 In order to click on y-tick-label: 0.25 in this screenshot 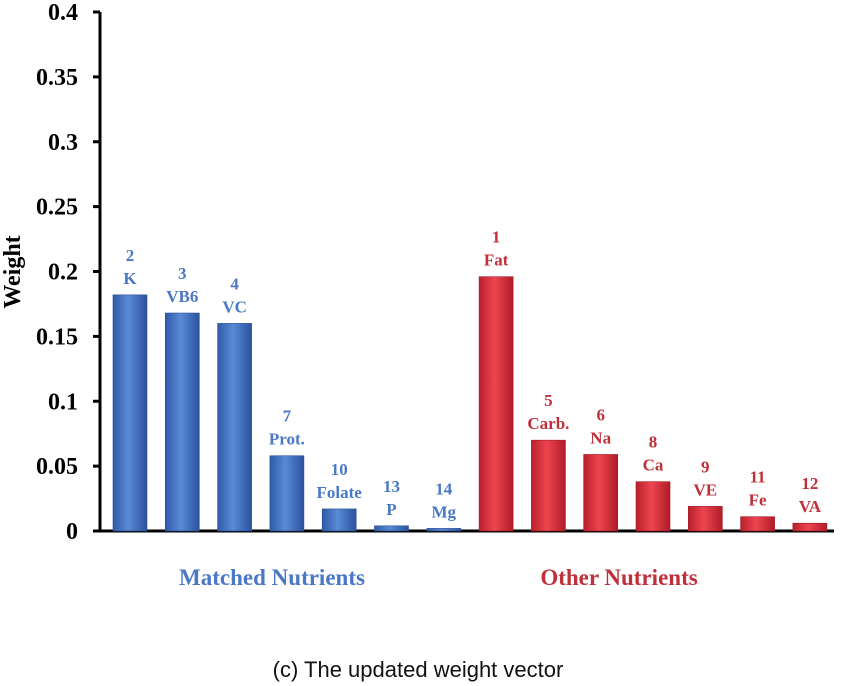, I will do `click(57, 208)`.